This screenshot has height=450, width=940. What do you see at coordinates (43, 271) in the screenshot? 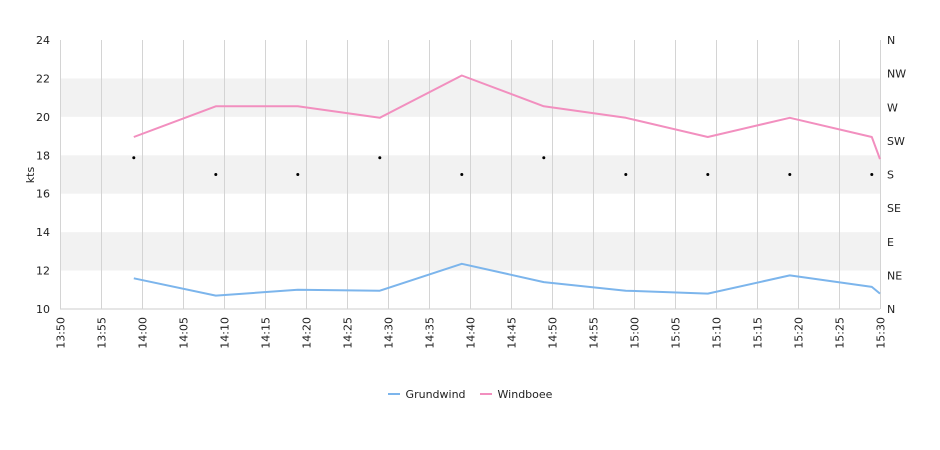
I see `y-tick-label: 12` at bounding box center [43, 271].